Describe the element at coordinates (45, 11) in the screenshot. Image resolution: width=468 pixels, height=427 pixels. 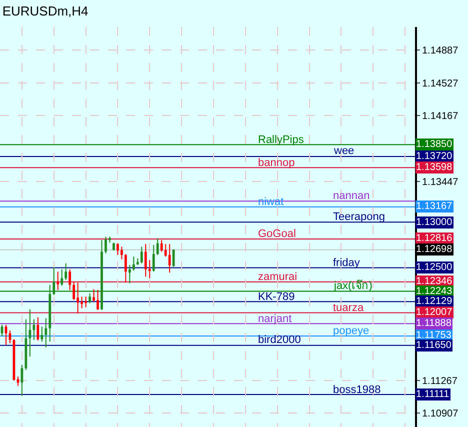
I see `chart-title: EURUSDm,H4` at that location.